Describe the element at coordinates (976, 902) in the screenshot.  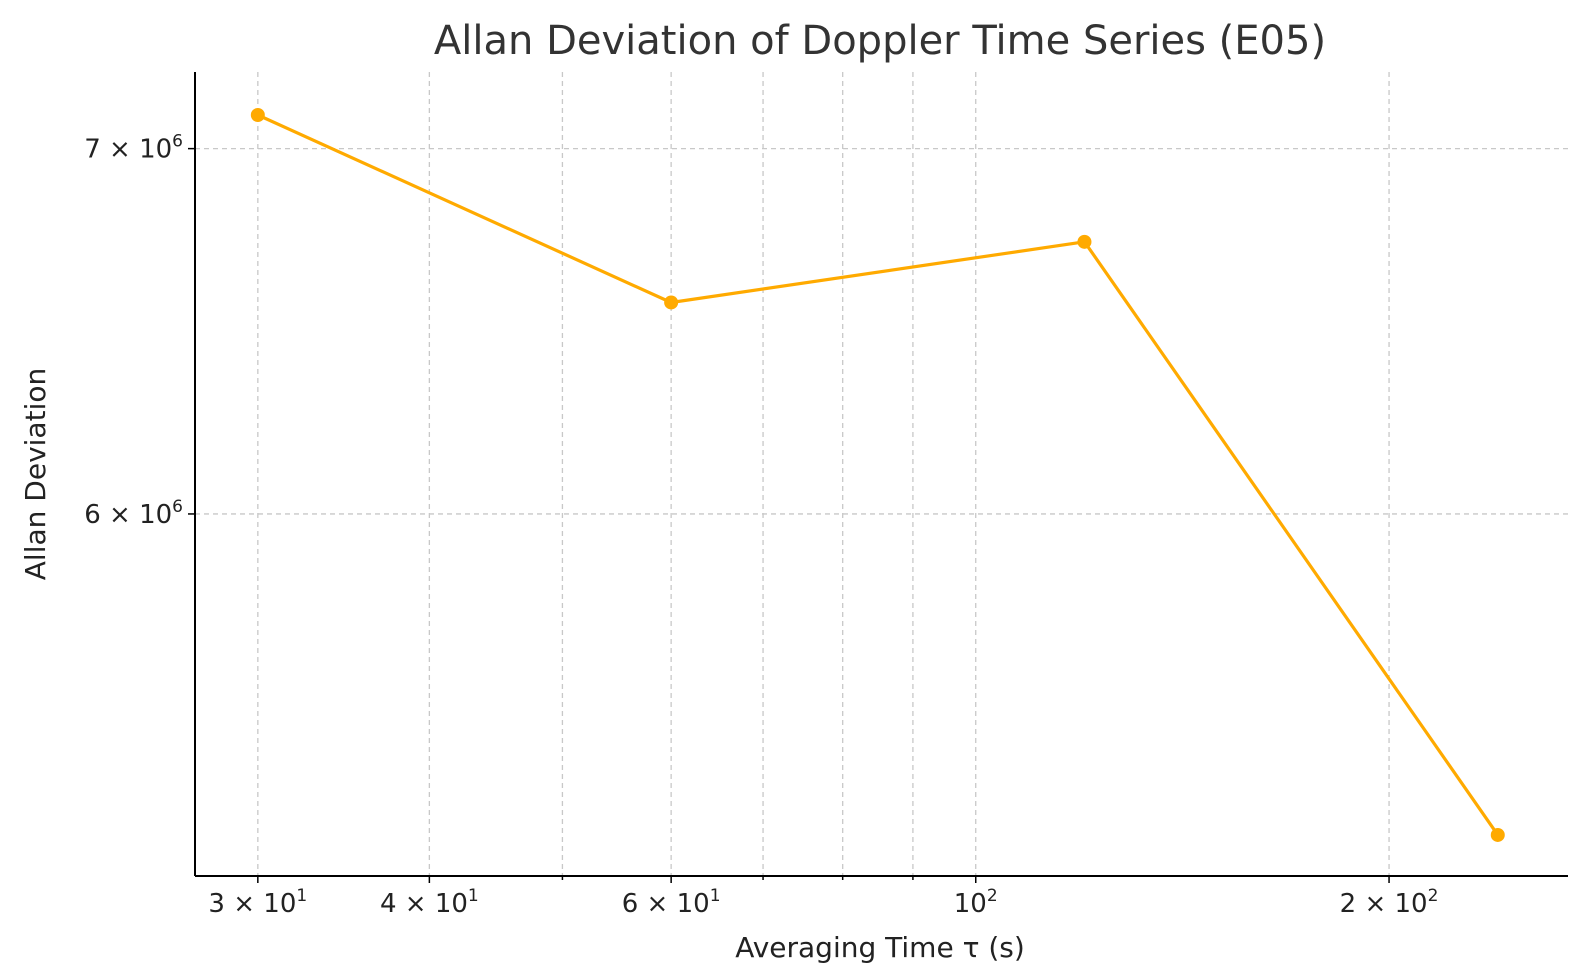
I see `x-tick-label: 102` at that location.